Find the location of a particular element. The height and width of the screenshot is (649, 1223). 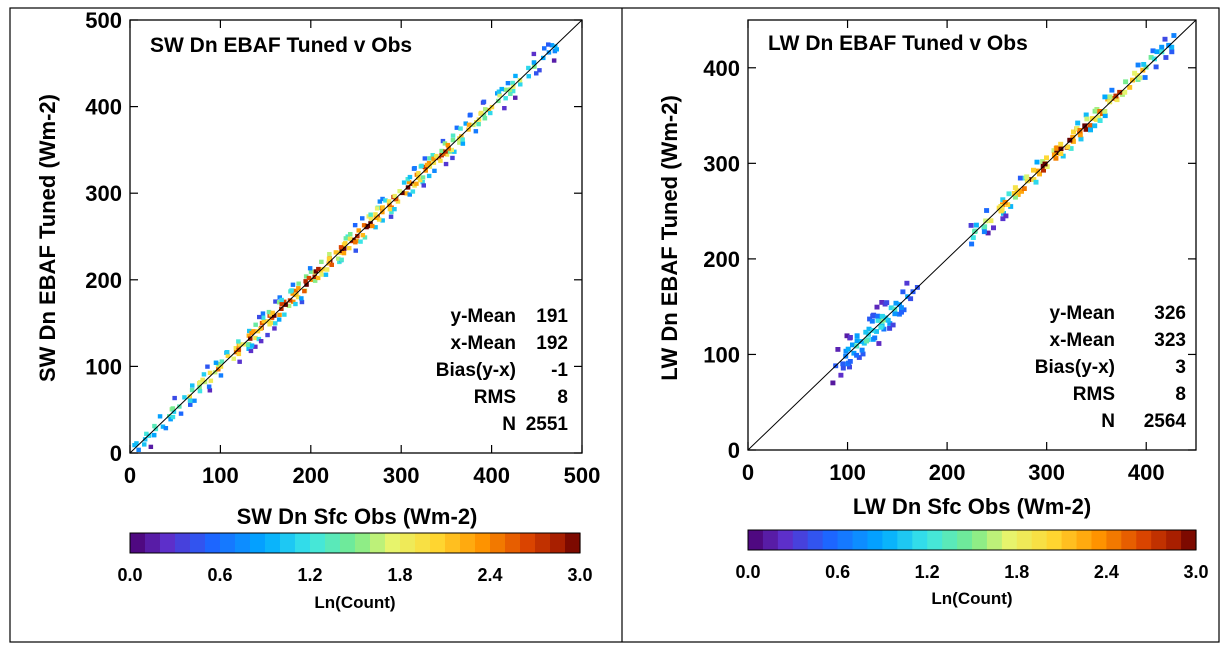

sw-y-axis-label: SW Dn EBAF Tuned (Wm-2) is located at coordinates (47, 238).